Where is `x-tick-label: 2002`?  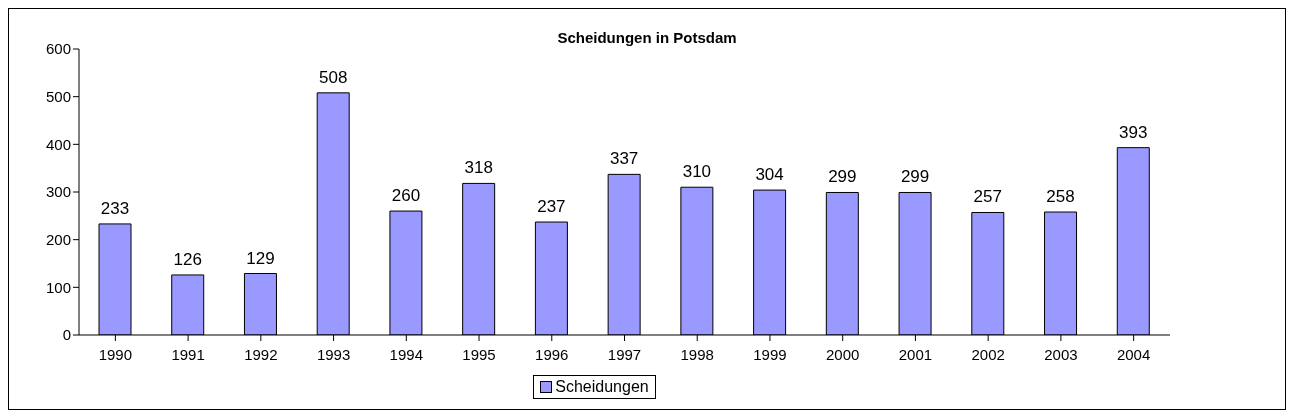 x-tick-label: 2002 is located at coordinates (988, 354).